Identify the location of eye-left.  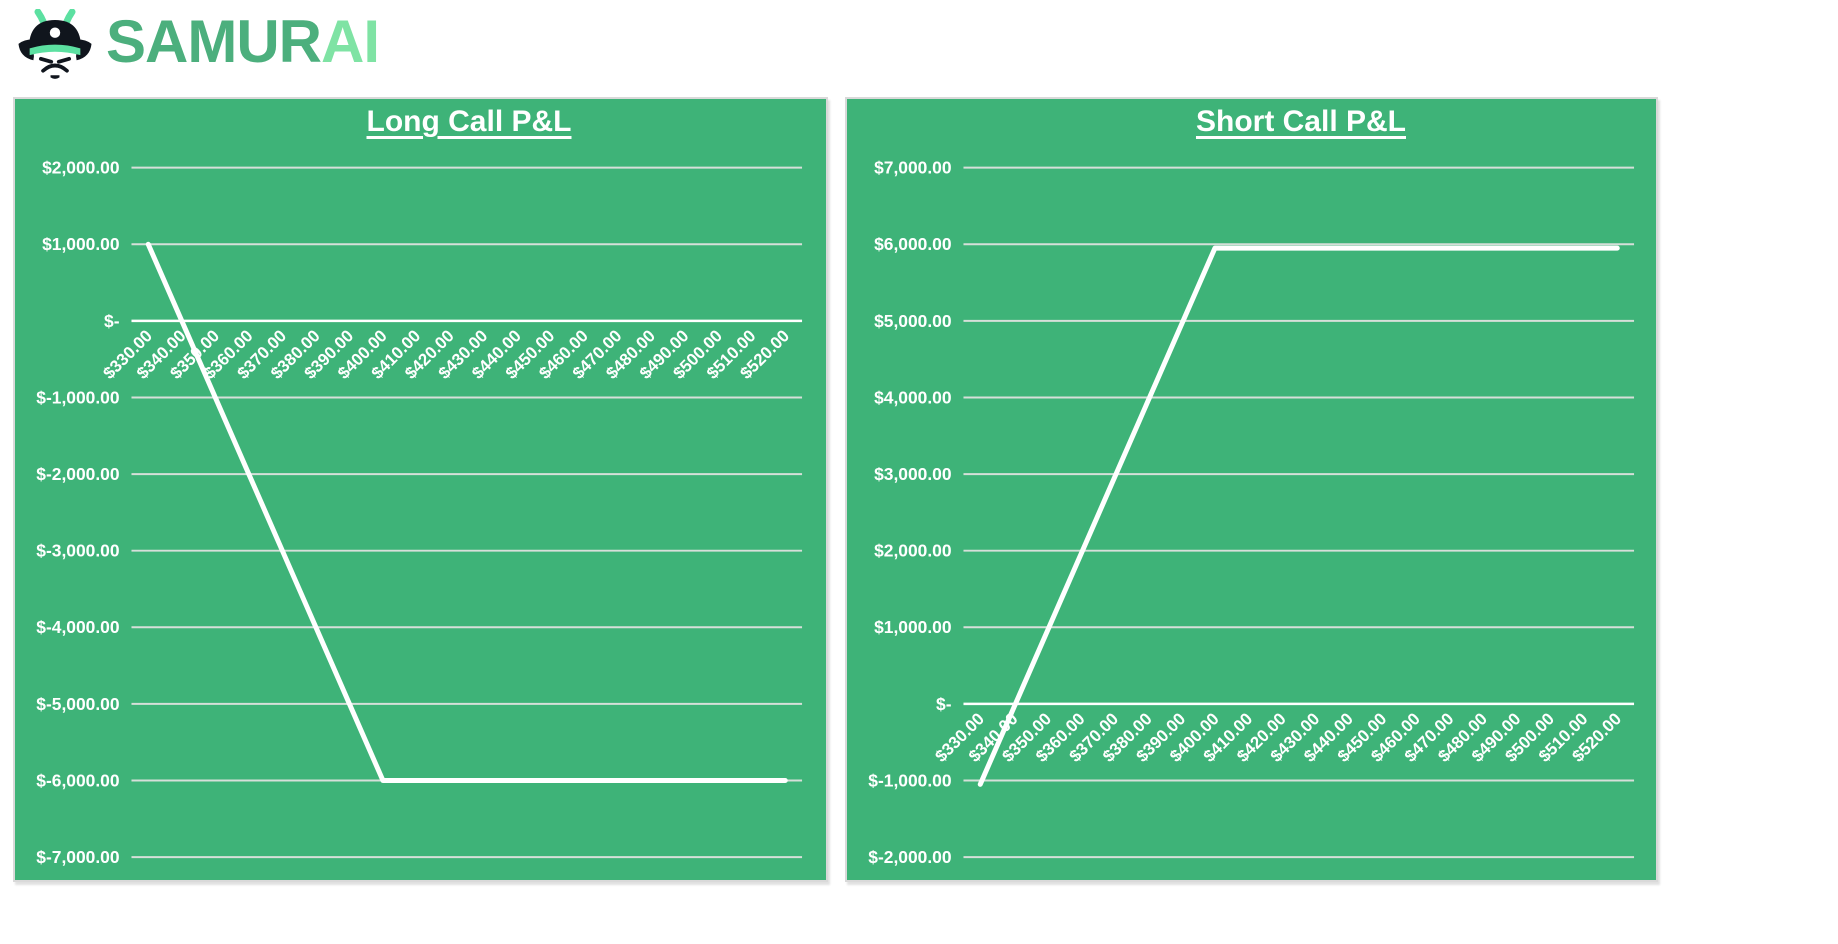
(46, 60).